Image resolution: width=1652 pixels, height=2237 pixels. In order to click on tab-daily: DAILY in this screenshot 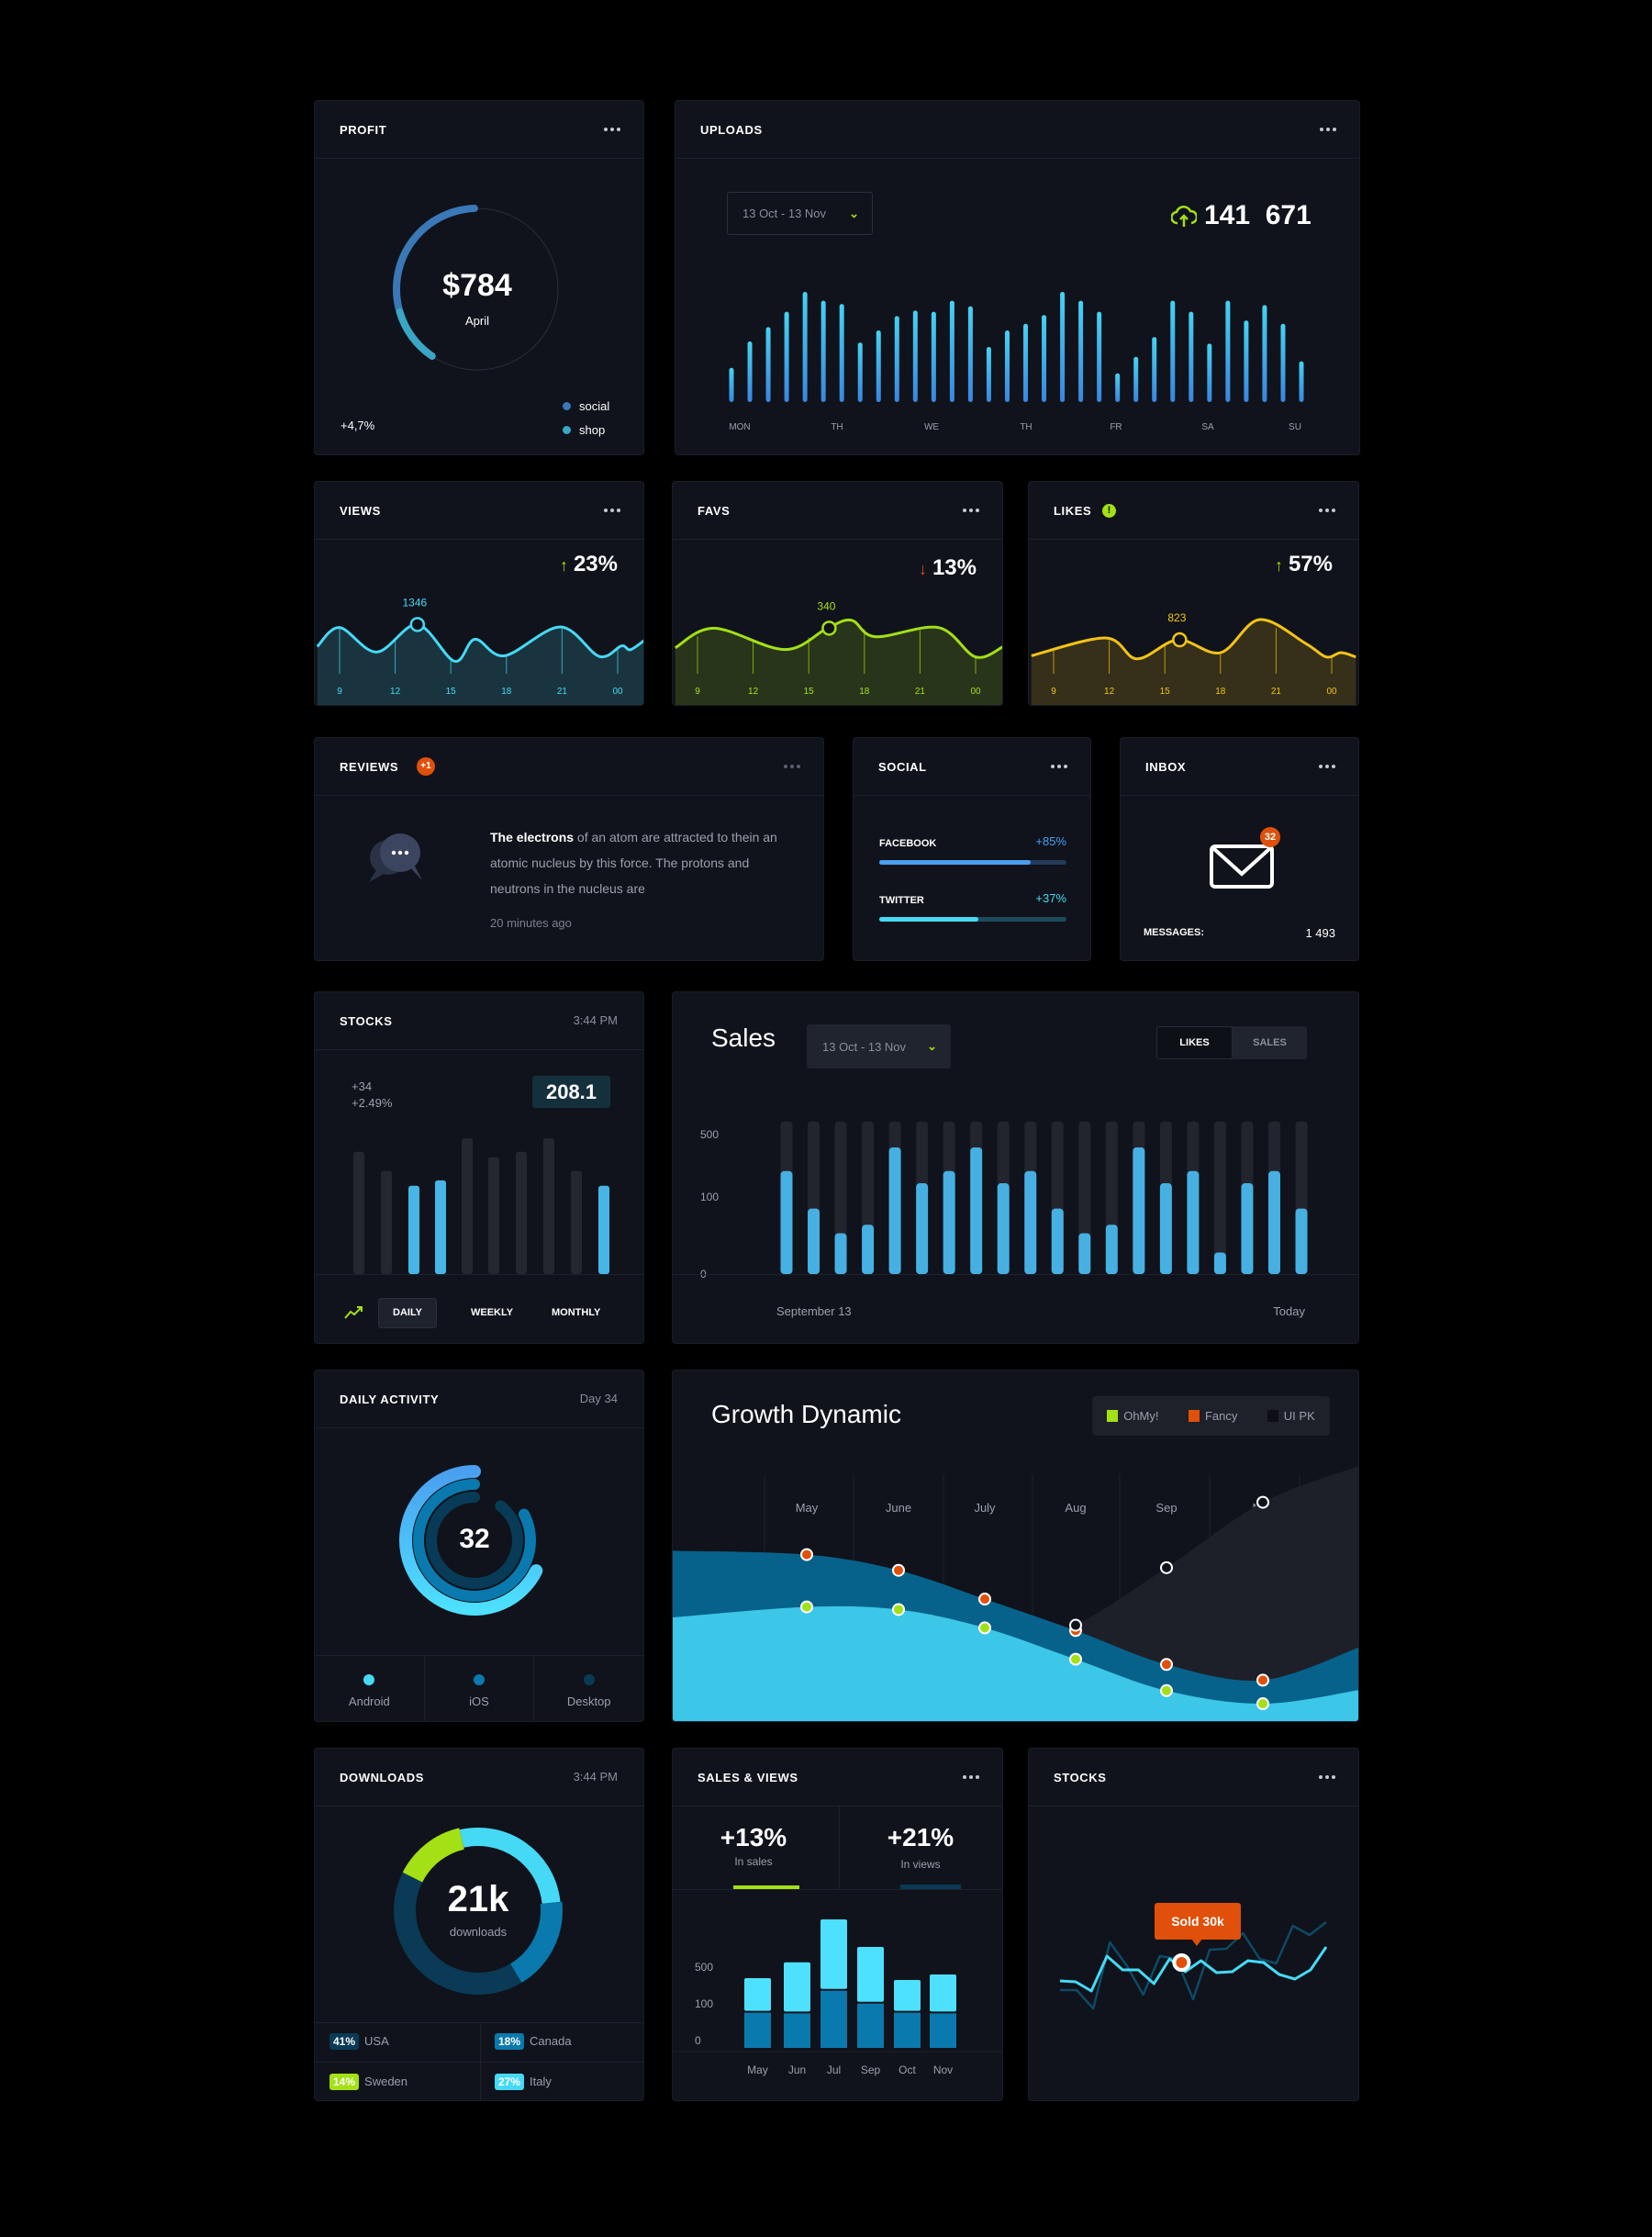, I will do `click(407, 1313)`.